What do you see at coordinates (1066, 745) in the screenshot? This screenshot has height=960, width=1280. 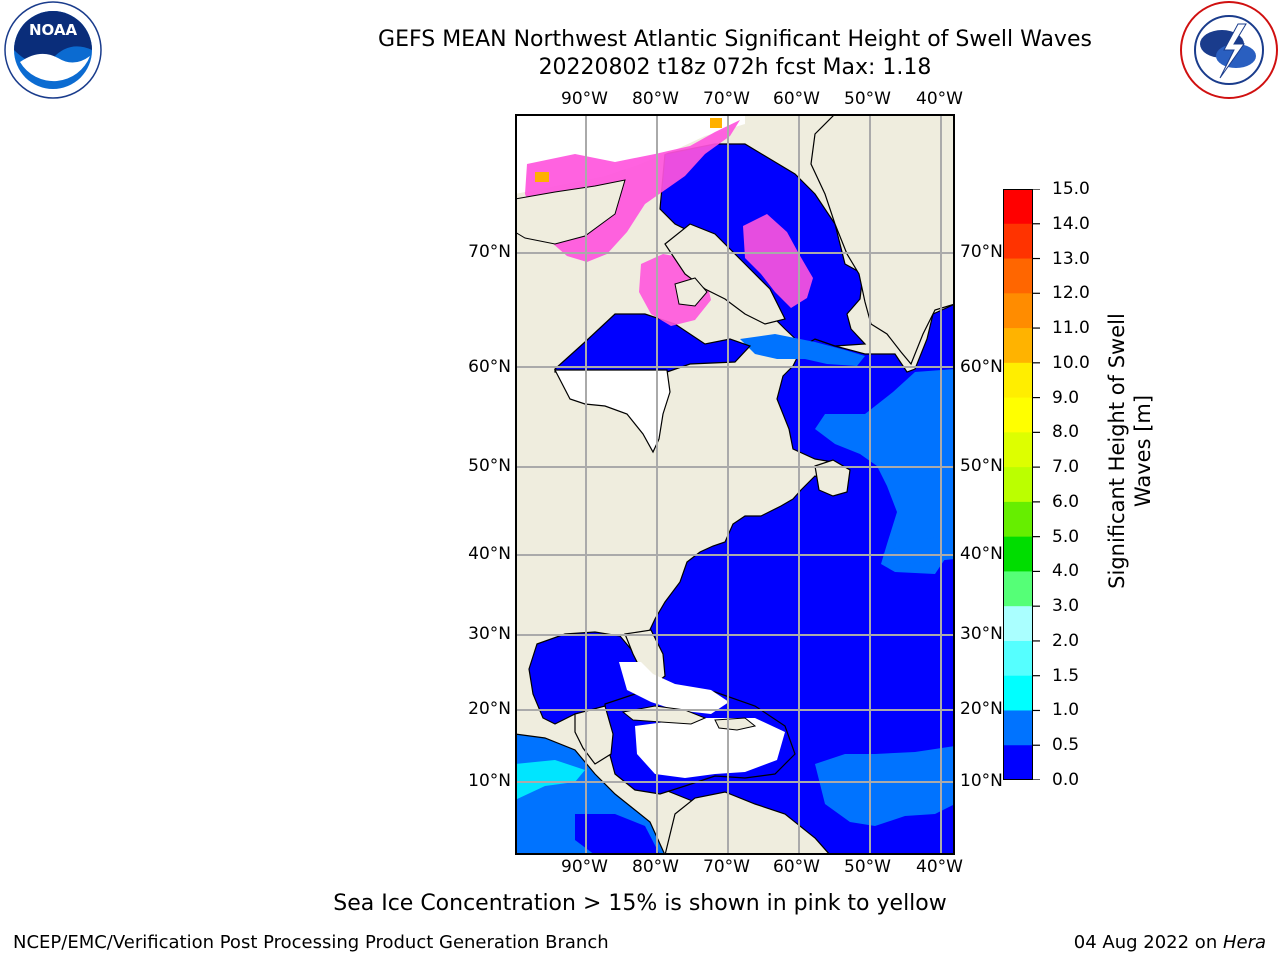 I see `colorbar-tick-label: 0.5` at bounding box center [1066, 745].